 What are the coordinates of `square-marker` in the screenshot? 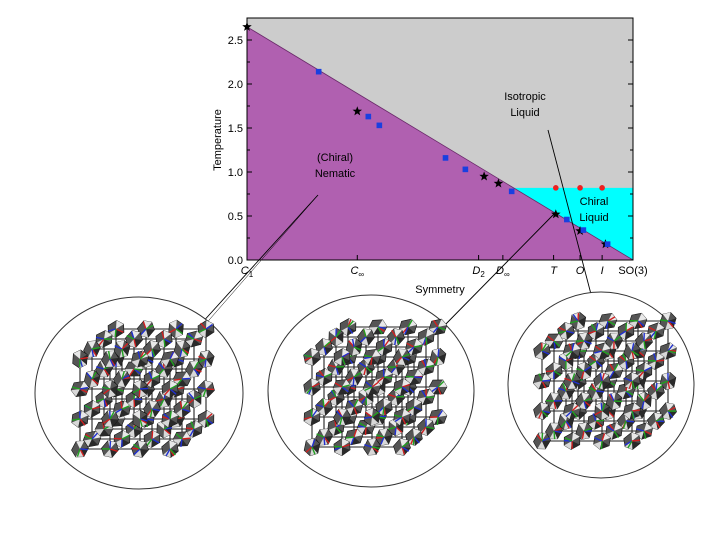 It's located at (511, 191).